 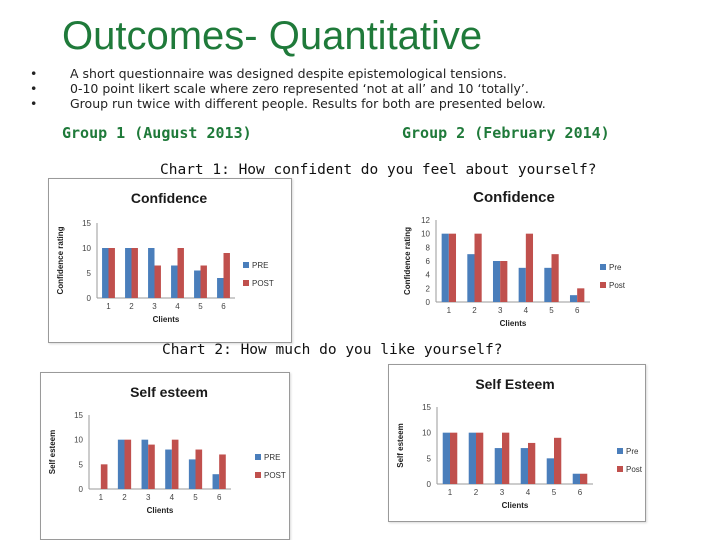 What do you see at coordinates (428, 288) in the screenshot?
I see `y-tick-label: 2` at bounding box center [428, 288].